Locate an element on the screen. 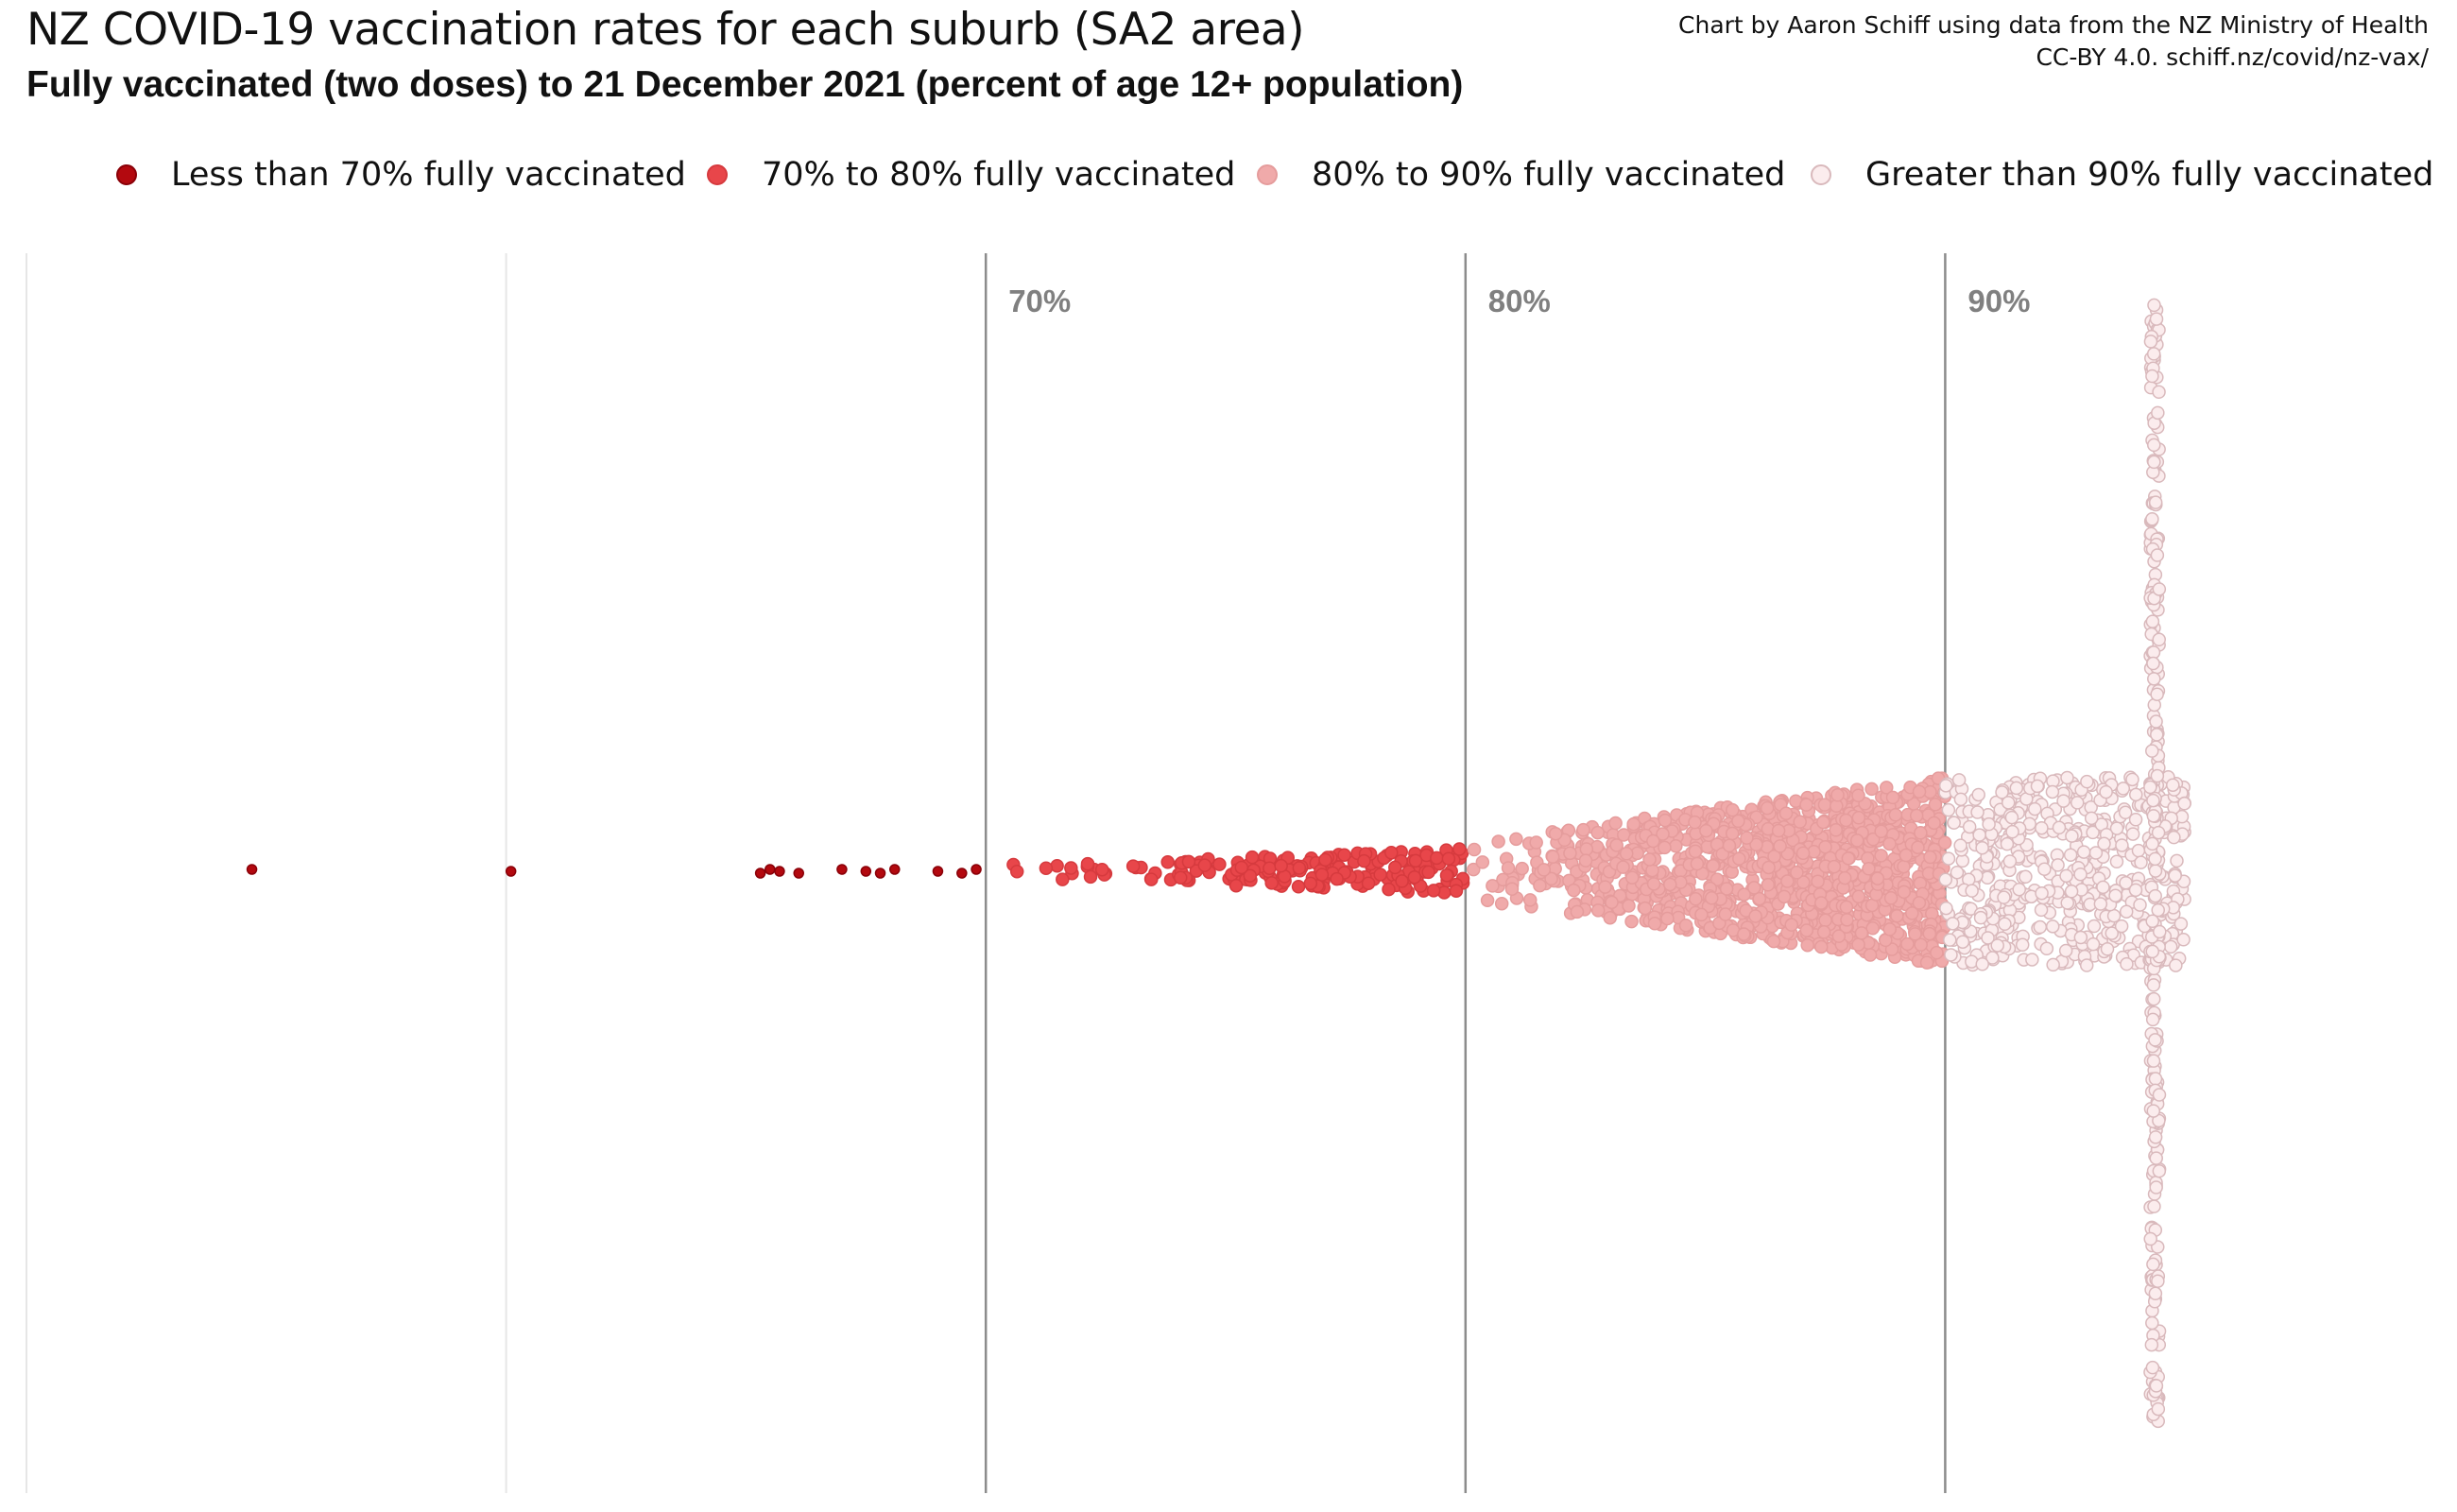 This screenshot has height=1512, width=2457. legend-item-70-80: 70% to 80% fully vaccinated is located at coordinates (971, 174).